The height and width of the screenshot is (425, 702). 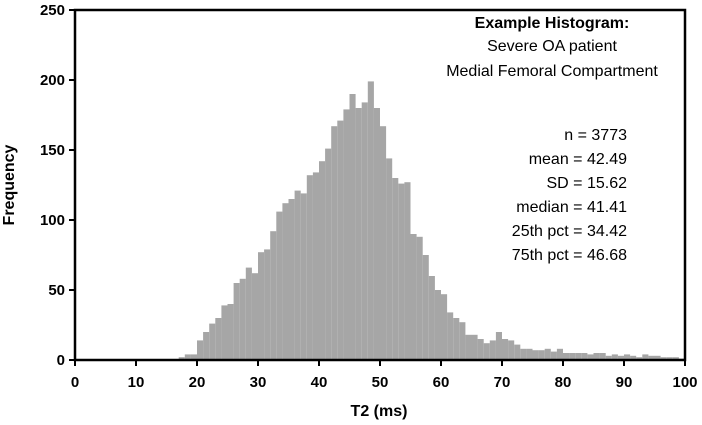 I want to click on annotation-subtitle-line: Severe OA patient, so click(x=552, y=46).